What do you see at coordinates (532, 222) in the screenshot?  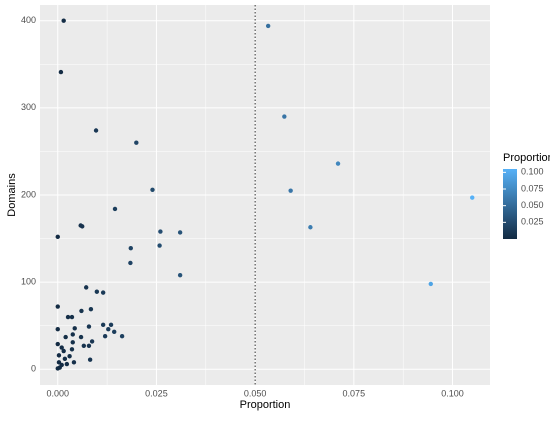 I see `colorbar-label: 0.025` at bounding box center [532, 222].